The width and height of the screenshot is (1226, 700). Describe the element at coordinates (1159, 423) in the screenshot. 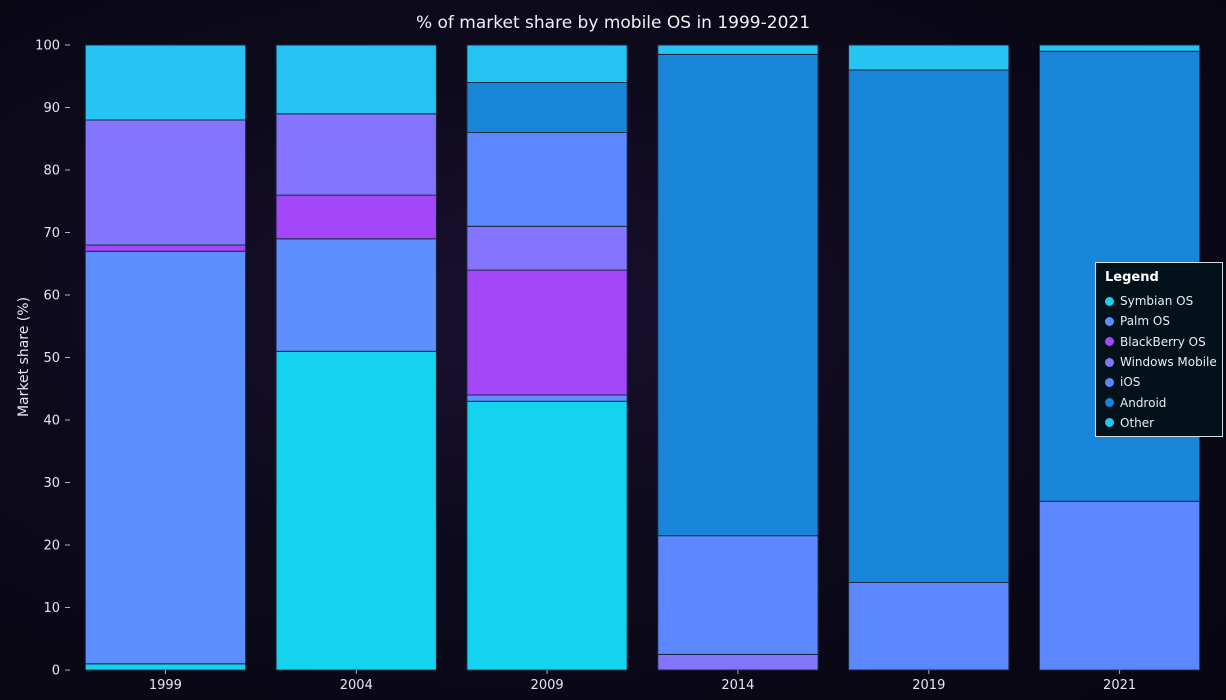

I see `legend-item-other: Other` at that location.